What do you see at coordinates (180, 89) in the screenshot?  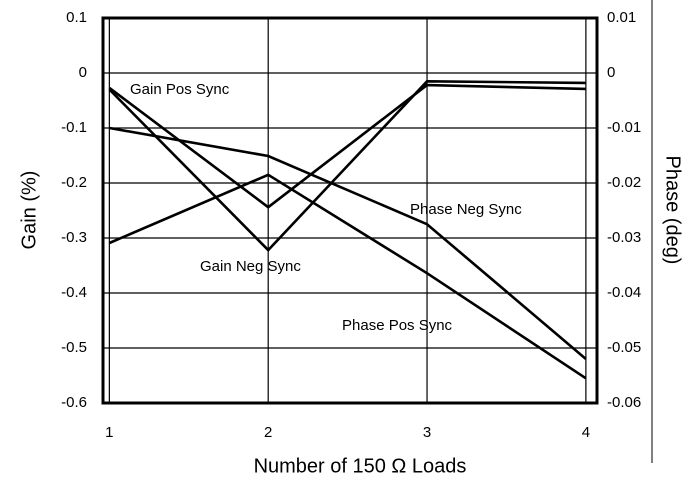 I see `series-label: Gain Pos Sync` at bounding box center [180, 89].